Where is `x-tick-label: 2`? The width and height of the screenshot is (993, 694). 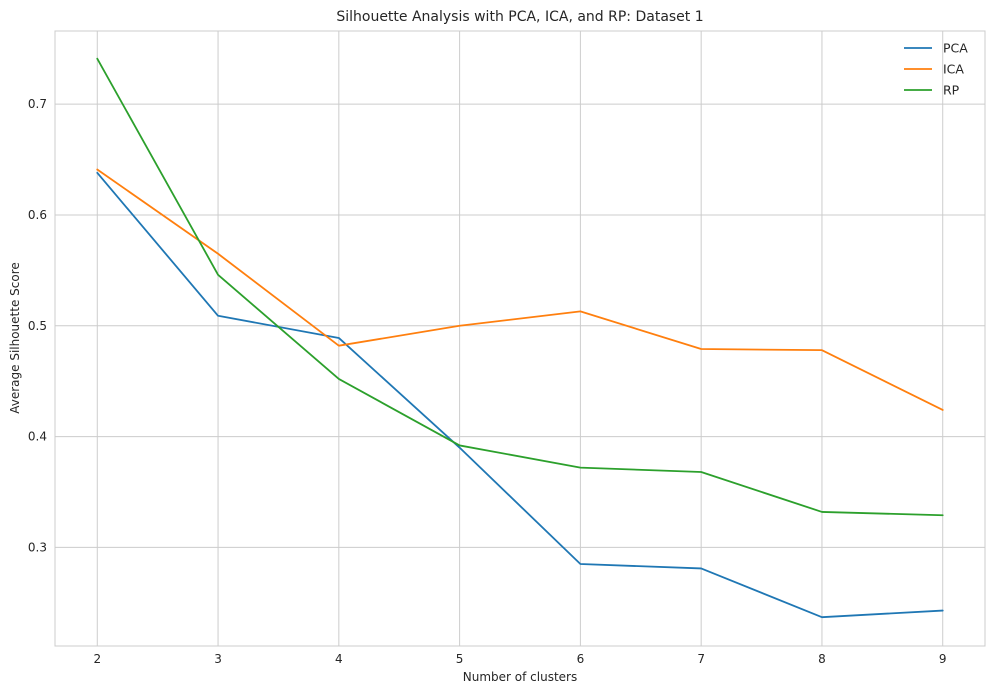 x-tick-label: 2 is located at coordinates (97, 659).